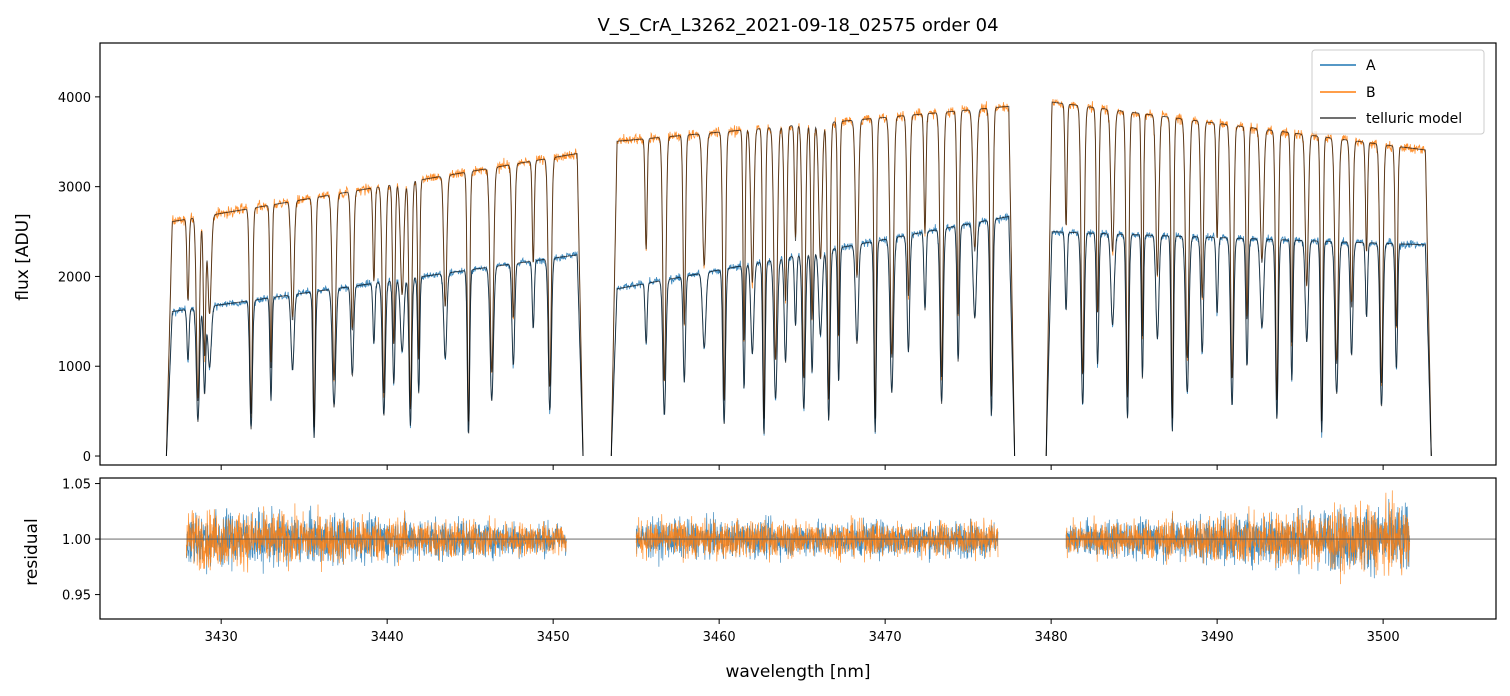  What do you see at coordinates (553, 637) in the screenshot?
I see `x-tick-label: 3450` at bounding box center [553, 637].